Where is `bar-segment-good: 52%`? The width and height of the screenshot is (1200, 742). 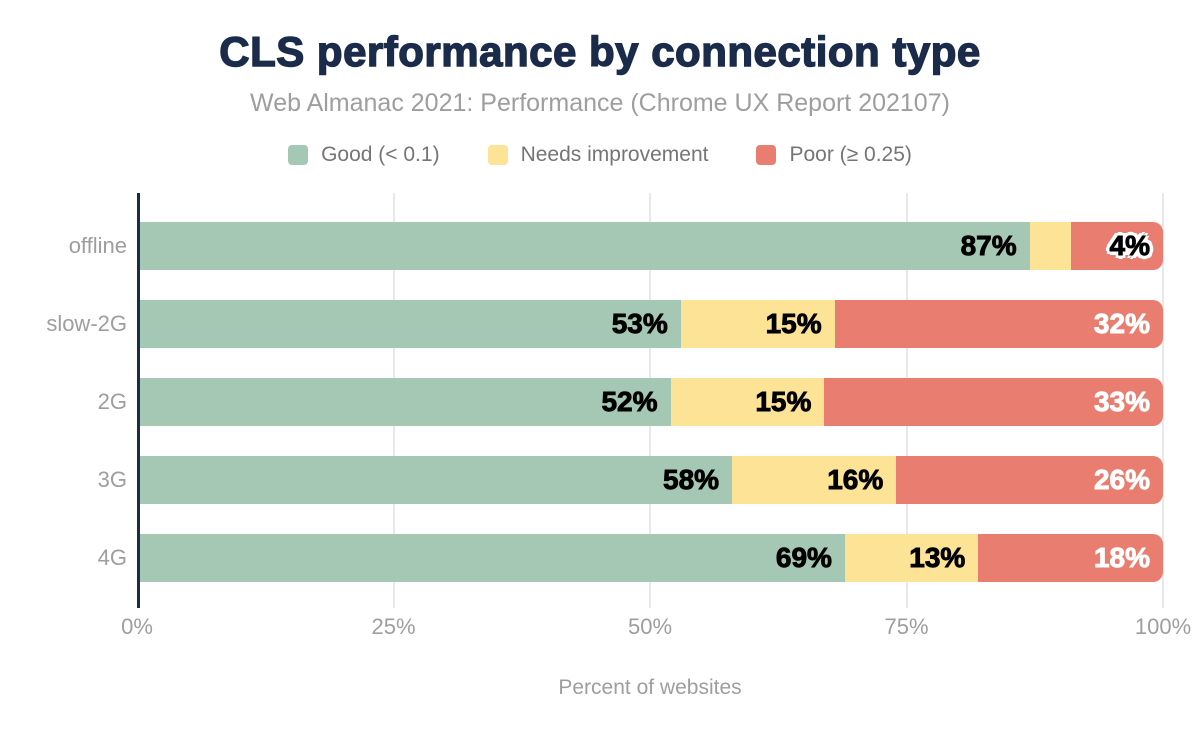
bar-segment-good: 52% is located at coordinates (404, 402).